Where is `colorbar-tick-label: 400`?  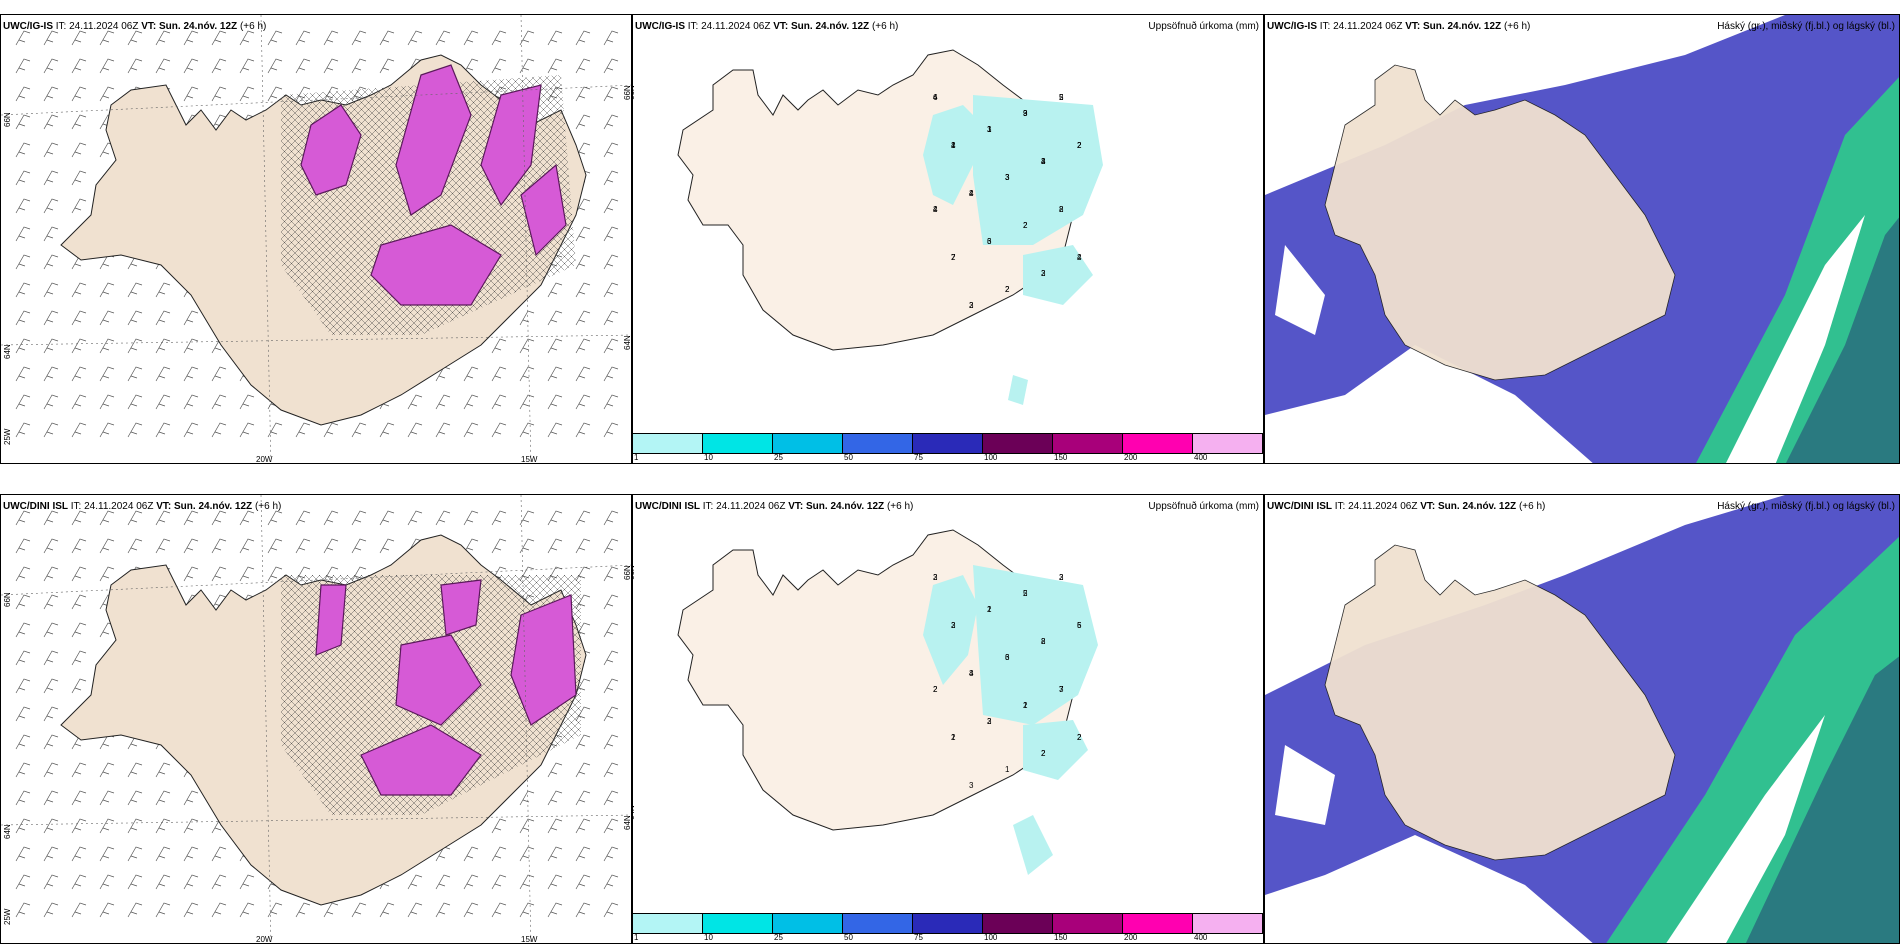
colorbar-tick-label: 400 is located at coordinates (1201, 937).